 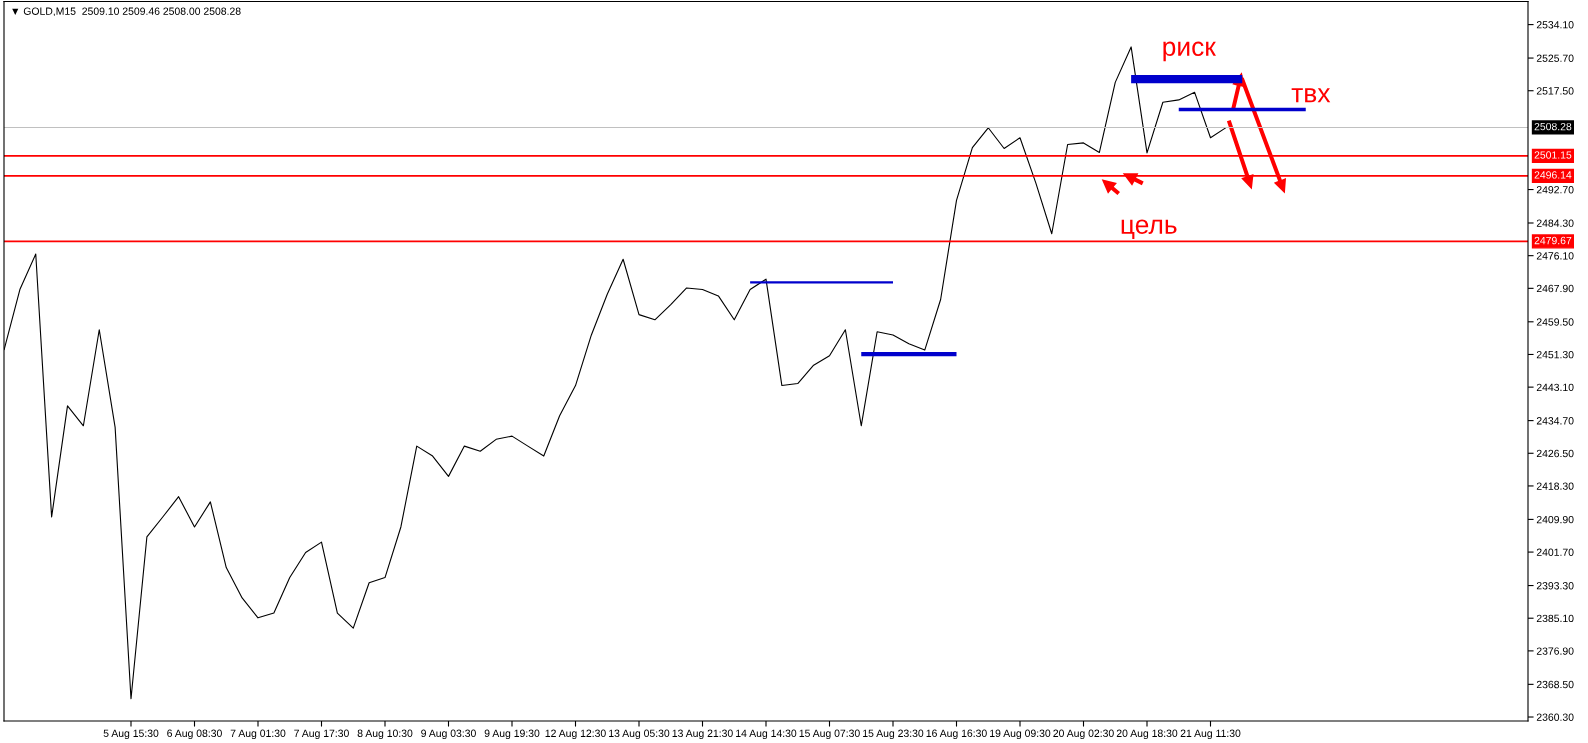 I want to click on x-tick-label: 16 Aug 16:30, so click(x=956, y=734).